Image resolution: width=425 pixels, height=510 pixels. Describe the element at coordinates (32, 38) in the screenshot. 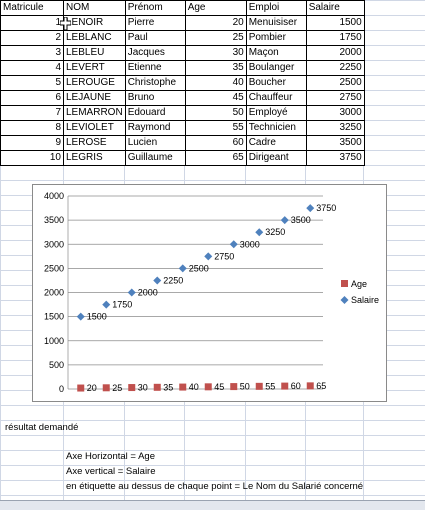

I see `cell-matricule: 2` at that location.